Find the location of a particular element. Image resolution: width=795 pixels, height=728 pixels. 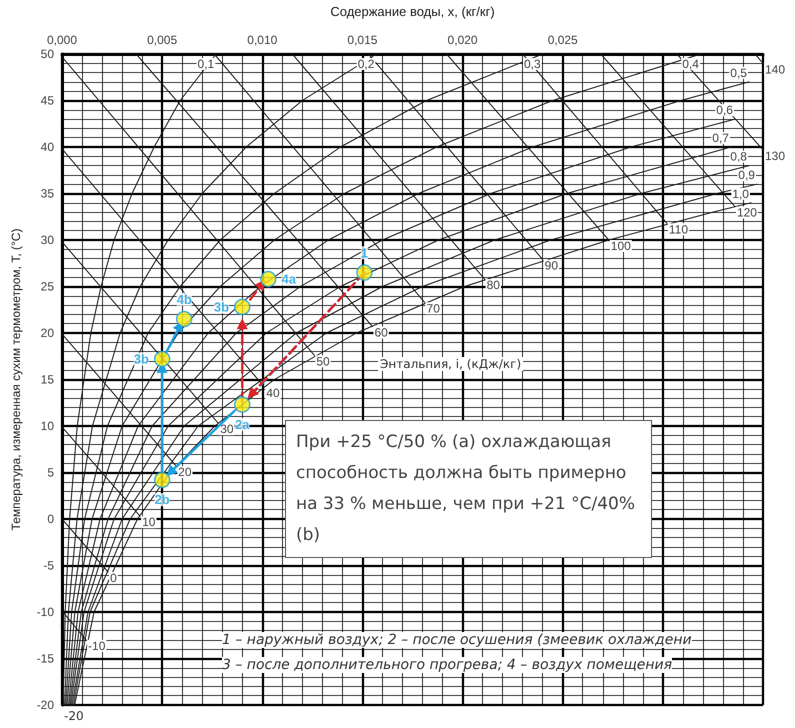

y-tick-label: 35 is located at coordinates (47, 193).